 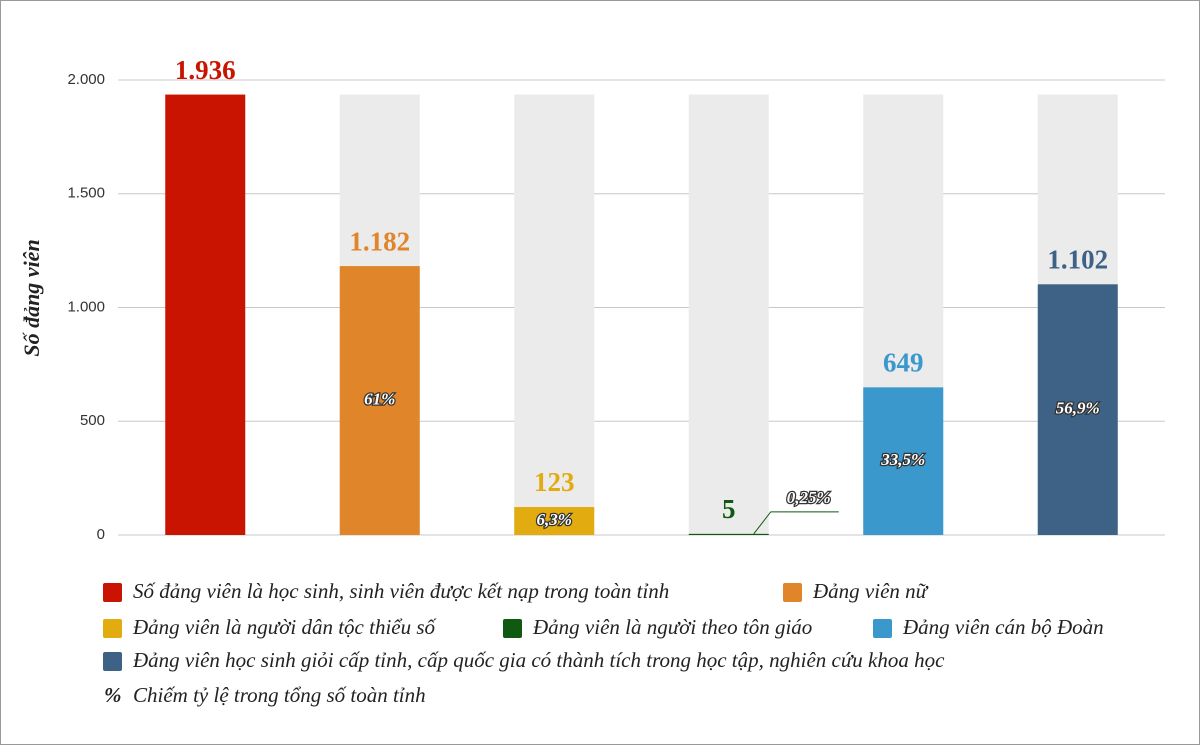 What do you see at coordinates (672, 627) in the screenshot?
I see `legend-label: Đảng viên là người theo tôn giáo` at bounding box center [672, 627].